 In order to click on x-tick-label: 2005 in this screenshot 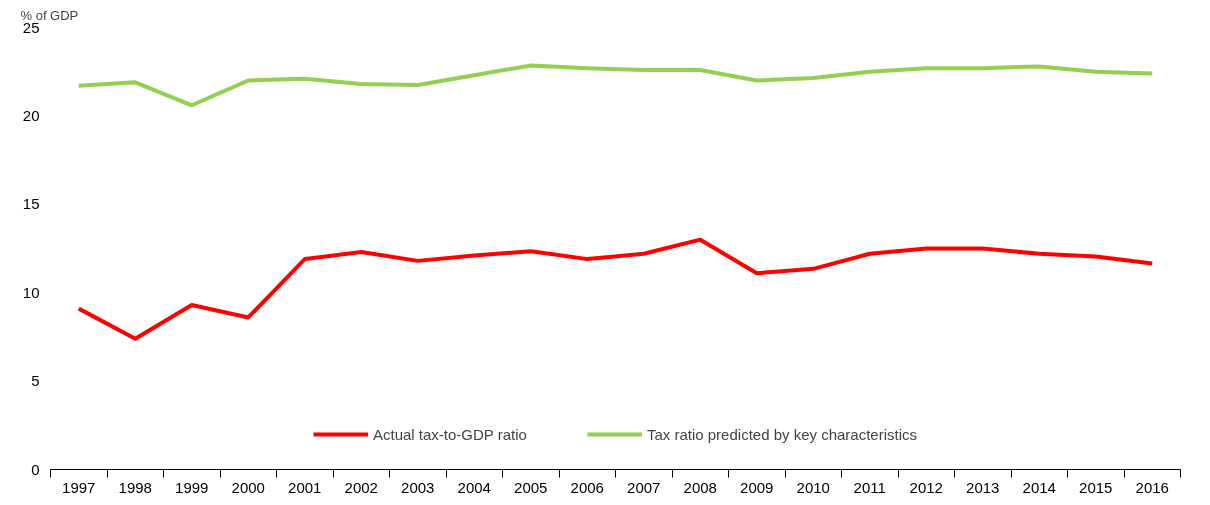, I will do `click(531, 487)`.